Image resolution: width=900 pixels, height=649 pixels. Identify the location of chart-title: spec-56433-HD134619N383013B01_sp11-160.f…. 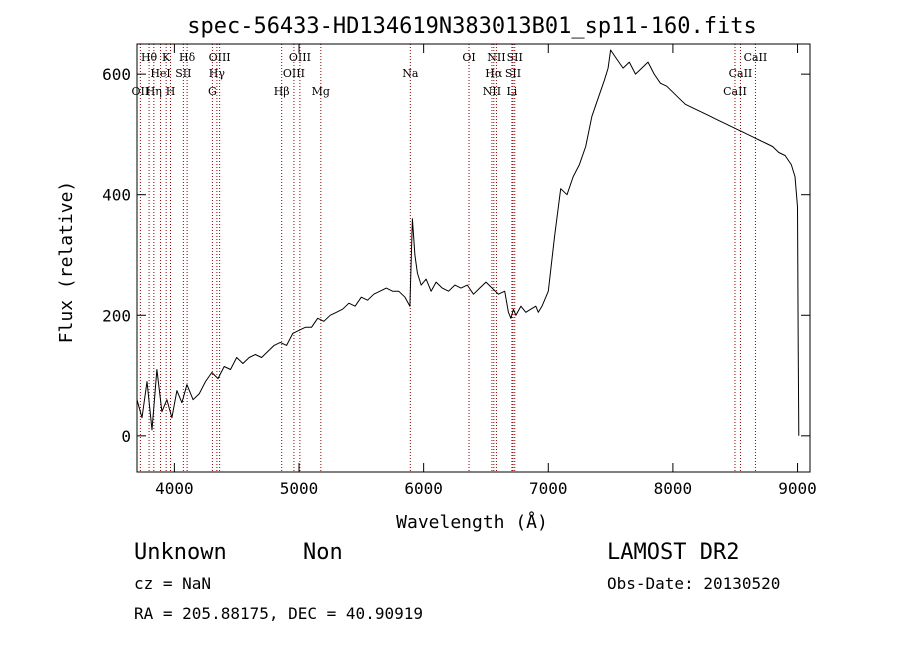
(472, 26).